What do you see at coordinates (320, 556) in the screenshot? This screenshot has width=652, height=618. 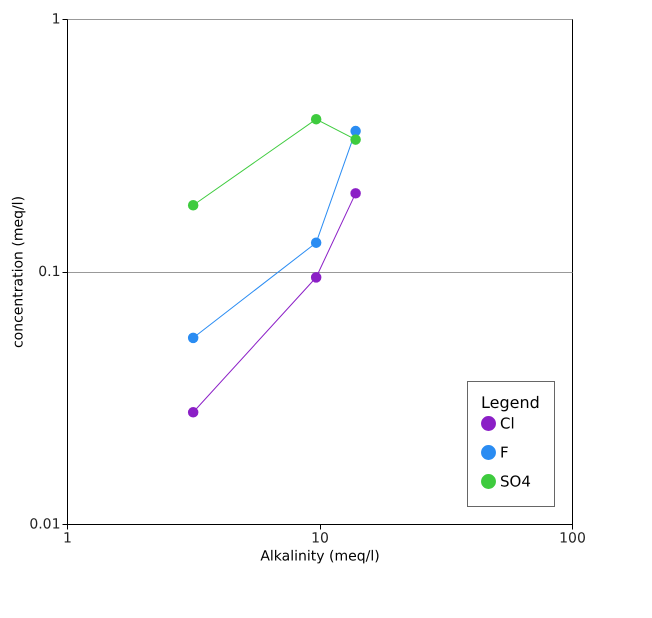 I see `x-axis-title: Alkalinity (meq/l)` at bounding box center [320, 556].